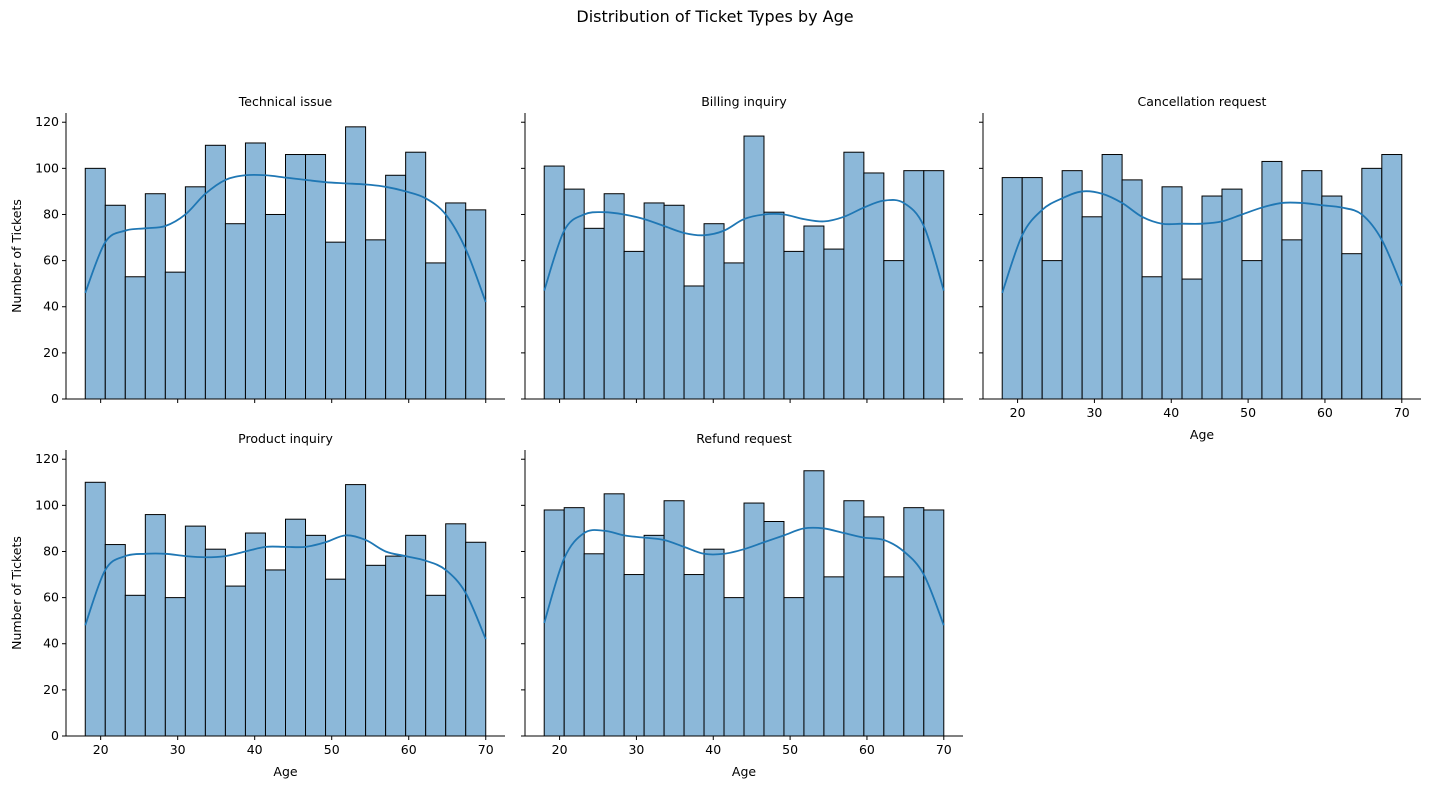 The height and width of the screenshot is (789, 1430). What do you see at coordinates (101, 749) in the screenshot?
I see `x-tick-label: 20` at bounding box center [101, 749].